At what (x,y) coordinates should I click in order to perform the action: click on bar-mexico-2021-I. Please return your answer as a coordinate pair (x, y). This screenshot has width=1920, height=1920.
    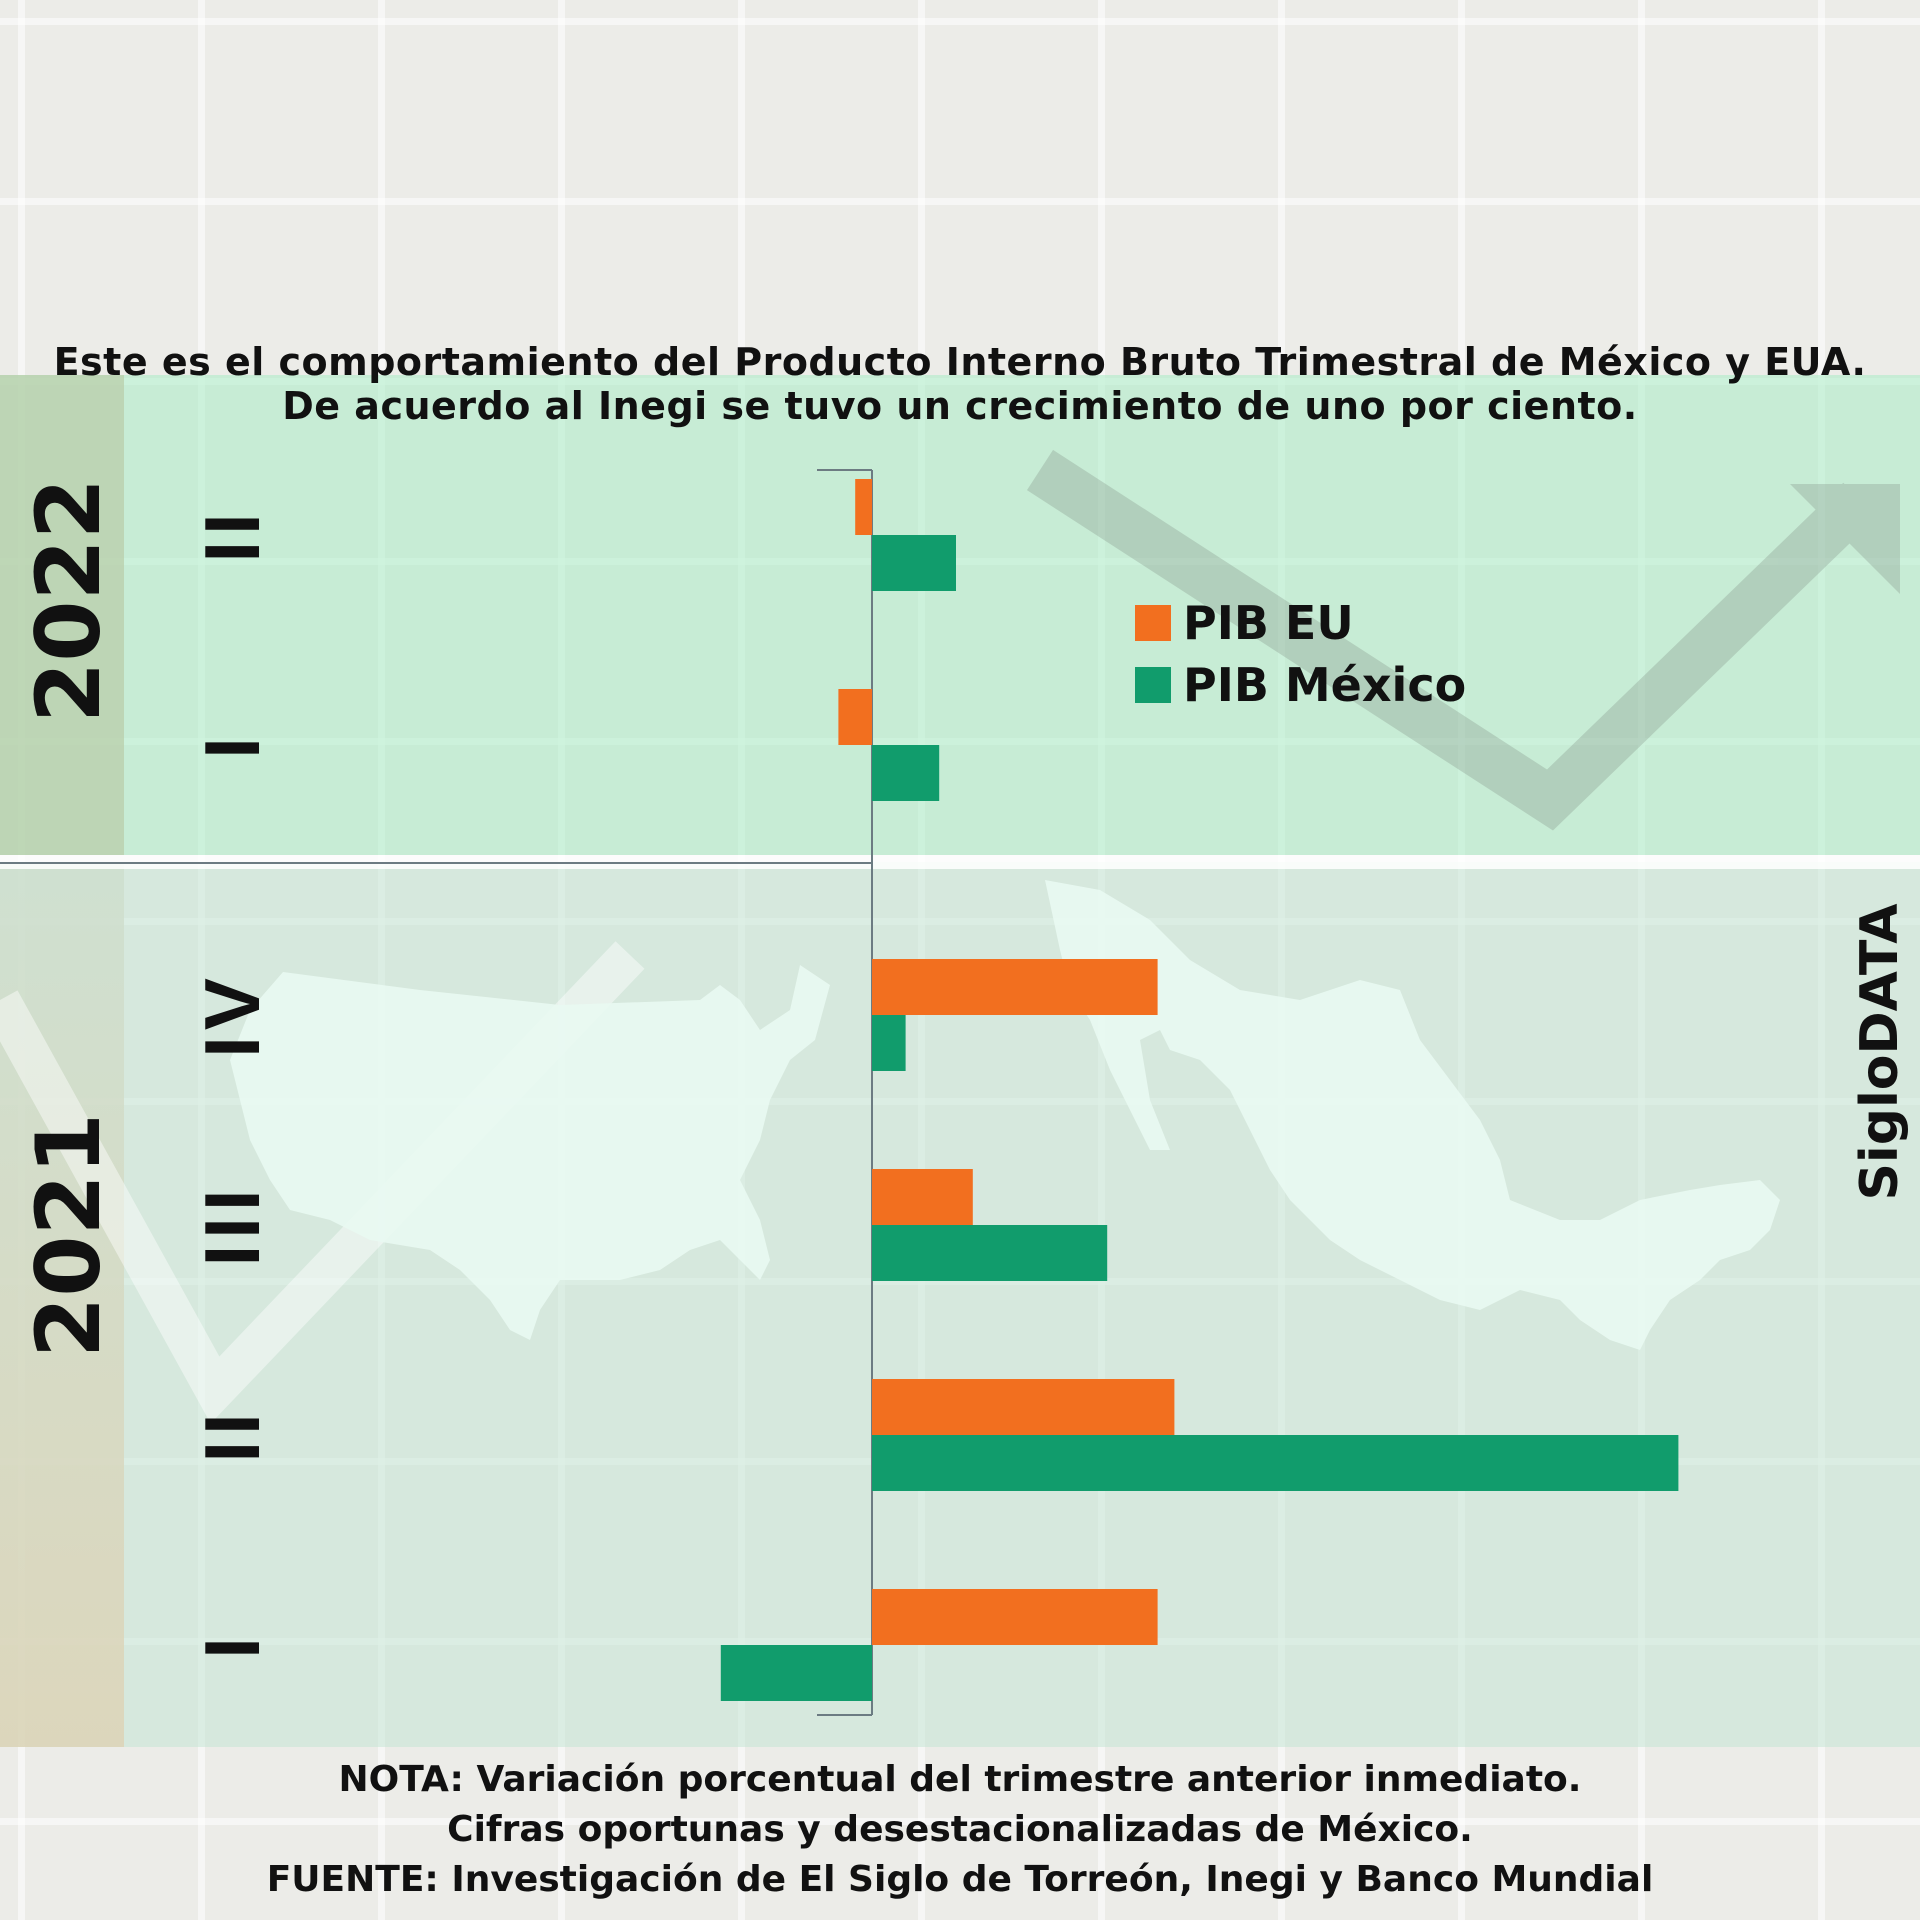
    Looking at the image, I should click on (796, 1673).